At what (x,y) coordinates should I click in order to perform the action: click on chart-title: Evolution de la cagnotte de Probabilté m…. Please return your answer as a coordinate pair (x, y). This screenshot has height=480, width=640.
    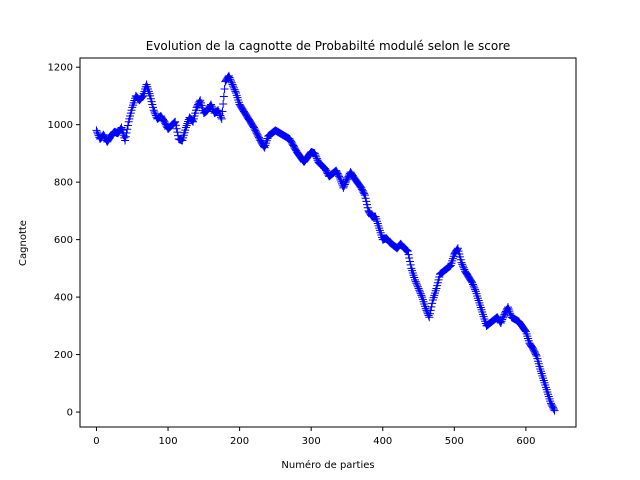
    Looking at the image, I should click on (328, 46).